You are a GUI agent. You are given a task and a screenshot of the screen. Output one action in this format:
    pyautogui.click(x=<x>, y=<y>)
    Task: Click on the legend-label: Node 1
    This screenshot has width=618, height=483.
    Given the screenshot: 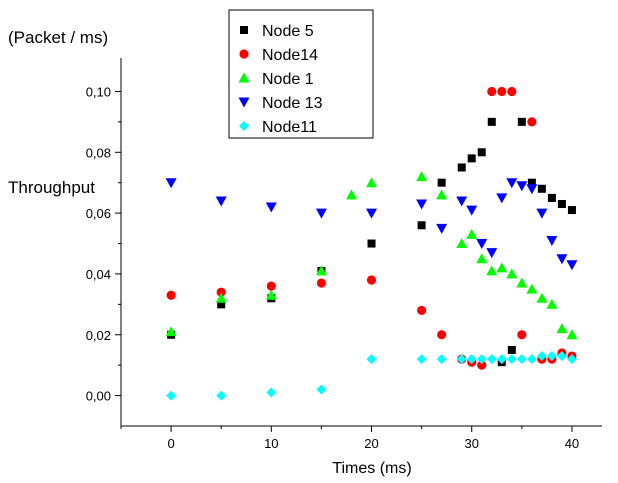 What is the action you would take?
    pyautogui.click(x=288, y=79)
    